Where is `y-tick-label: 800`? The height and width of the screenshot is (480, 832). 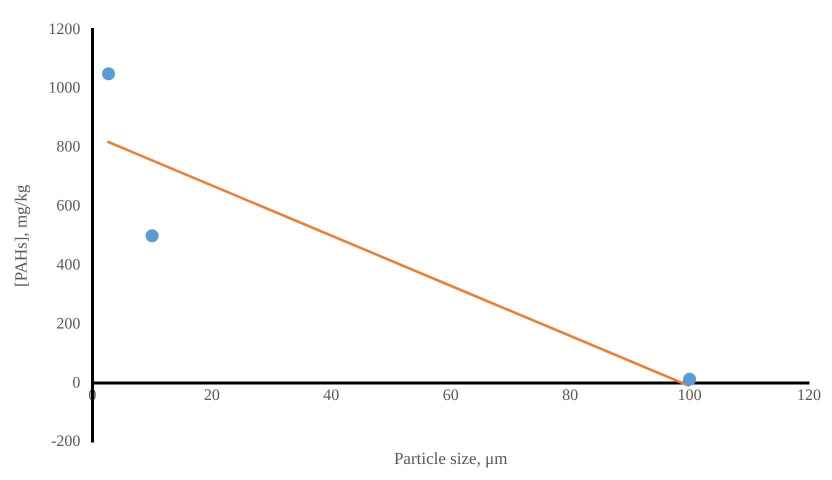
y-tick-label: 800 is located at coordinates (68, 147).